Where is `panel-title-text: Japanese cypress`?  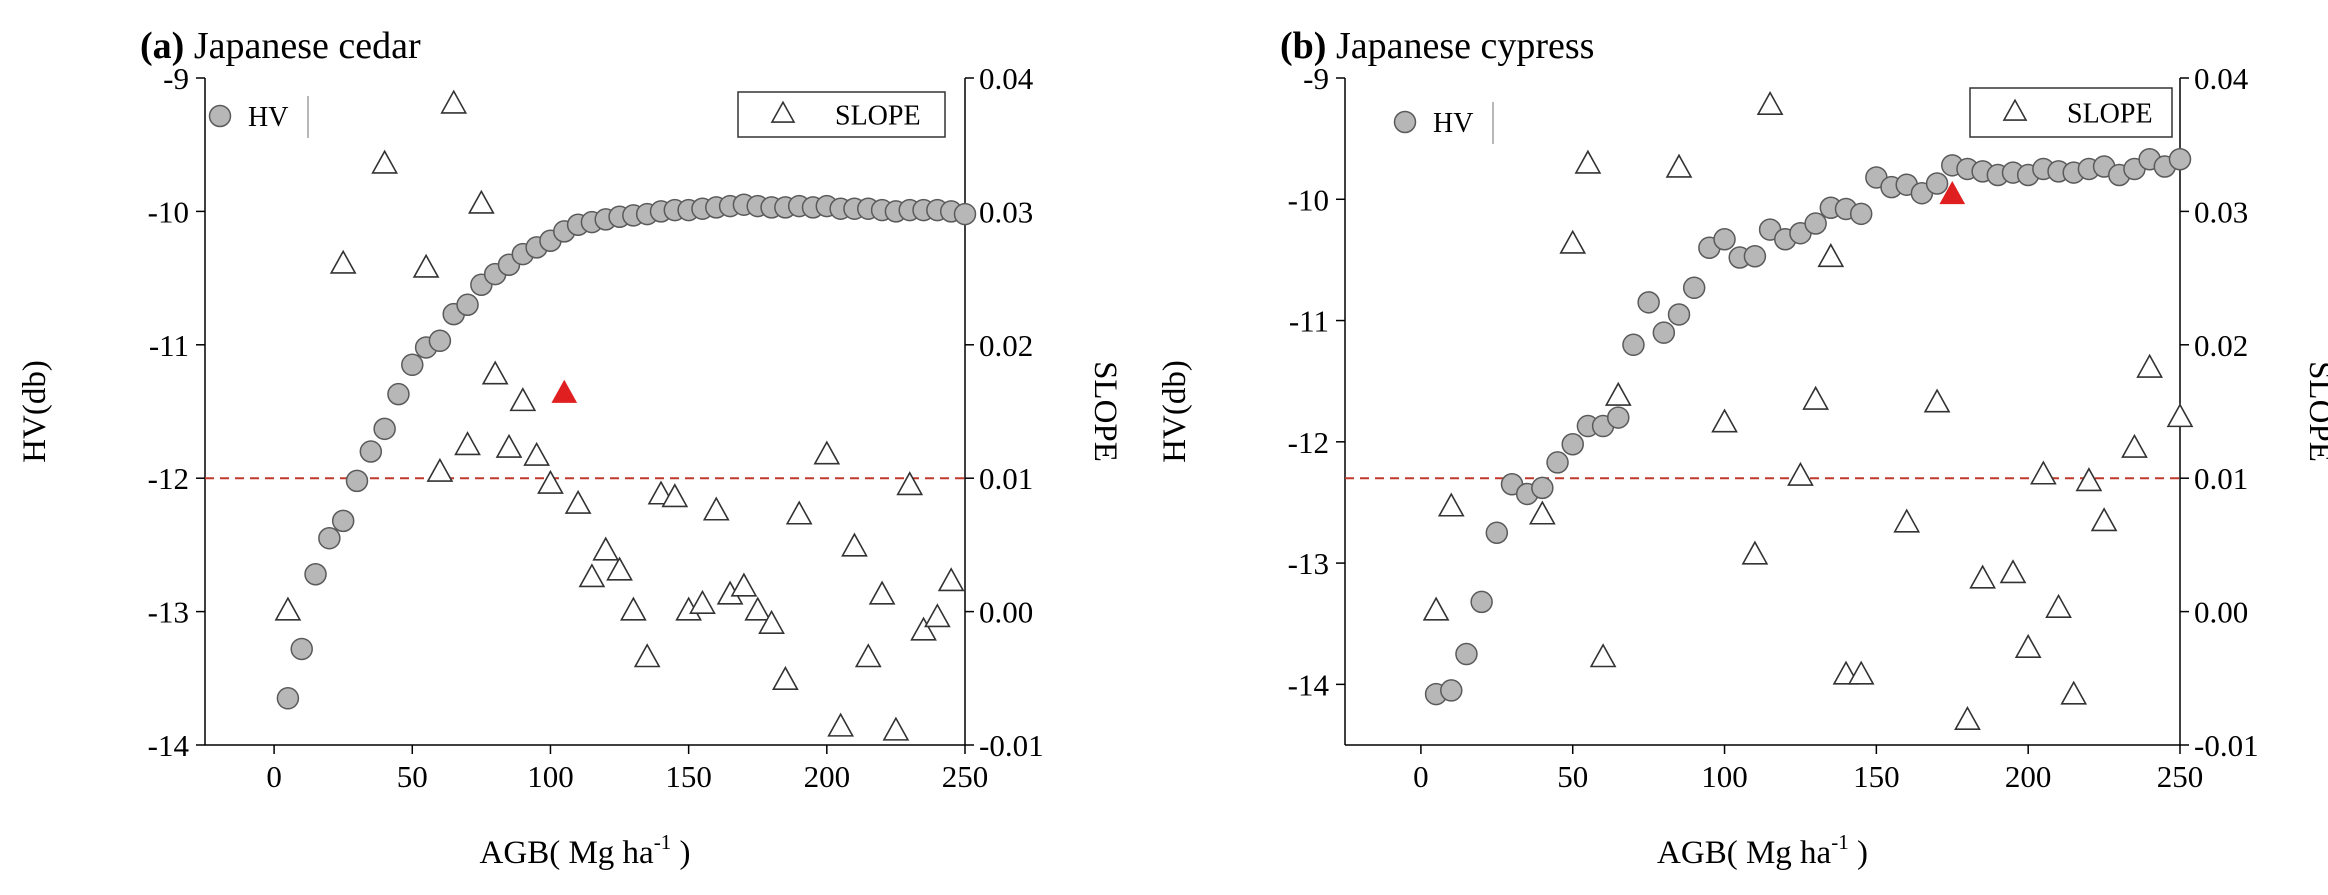
panel-title-text: Japanese cypress is located at coordinates (1460, 46).